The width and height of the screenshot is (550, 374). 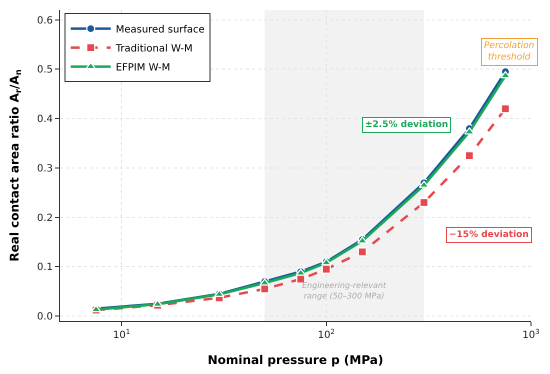 I want to click on x-tick-label: 10$^{3}$, so click(x=531, y=335).